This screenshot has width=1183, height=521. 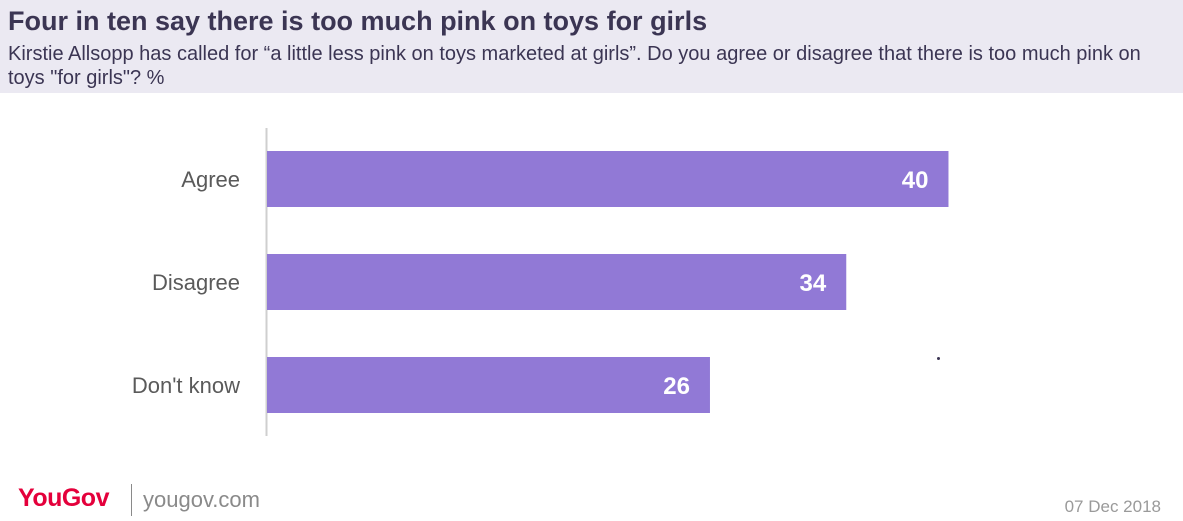 I want to click on stray-dot, so click(x=938, y=358).